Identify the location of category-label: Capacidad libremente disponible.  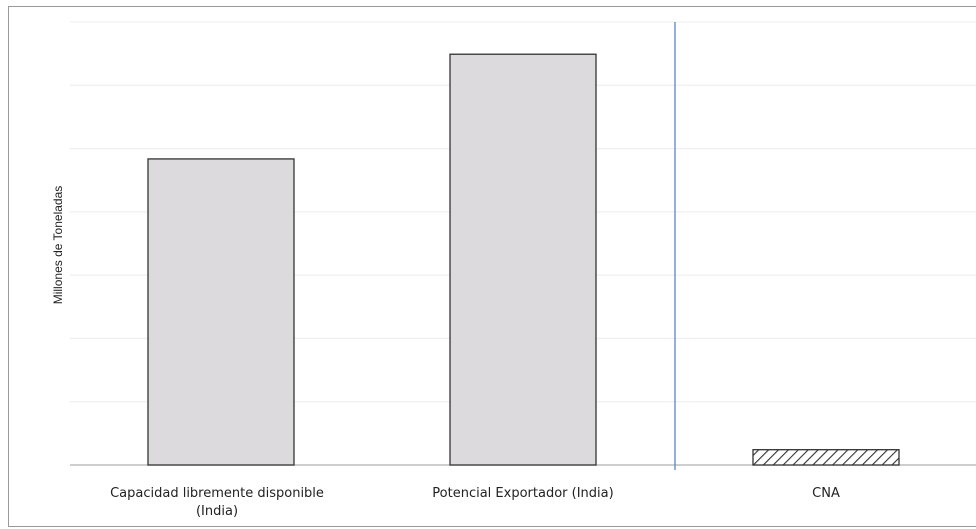
(217, 493).